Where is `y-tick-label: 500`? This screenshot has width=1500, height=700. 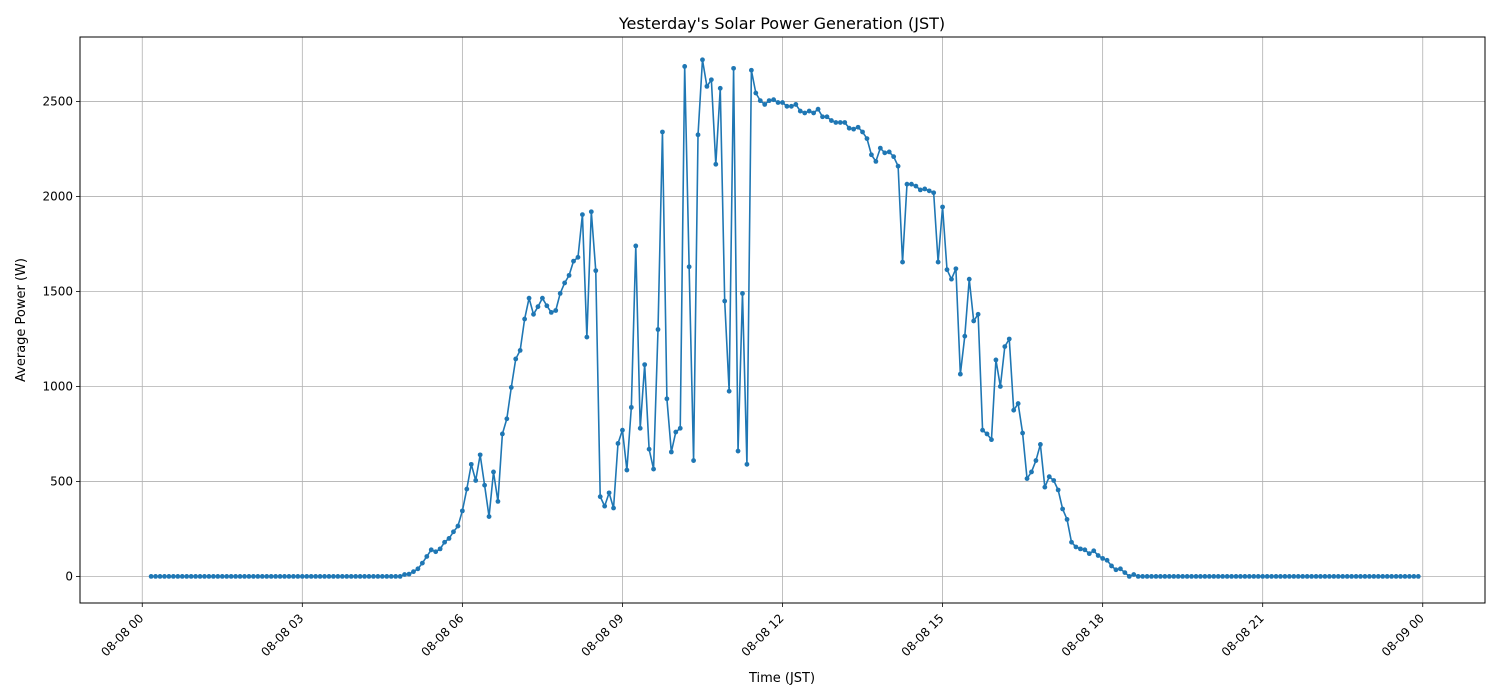
y-tick-label: 500 is located at coordinates (61, 481).